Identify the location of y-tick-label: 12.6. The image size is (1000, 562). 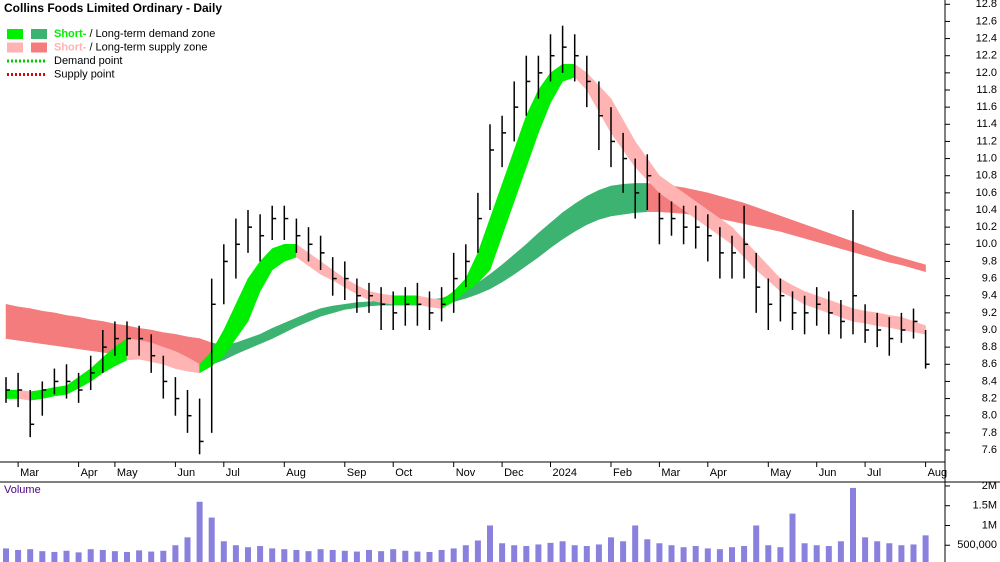
(986, 21).